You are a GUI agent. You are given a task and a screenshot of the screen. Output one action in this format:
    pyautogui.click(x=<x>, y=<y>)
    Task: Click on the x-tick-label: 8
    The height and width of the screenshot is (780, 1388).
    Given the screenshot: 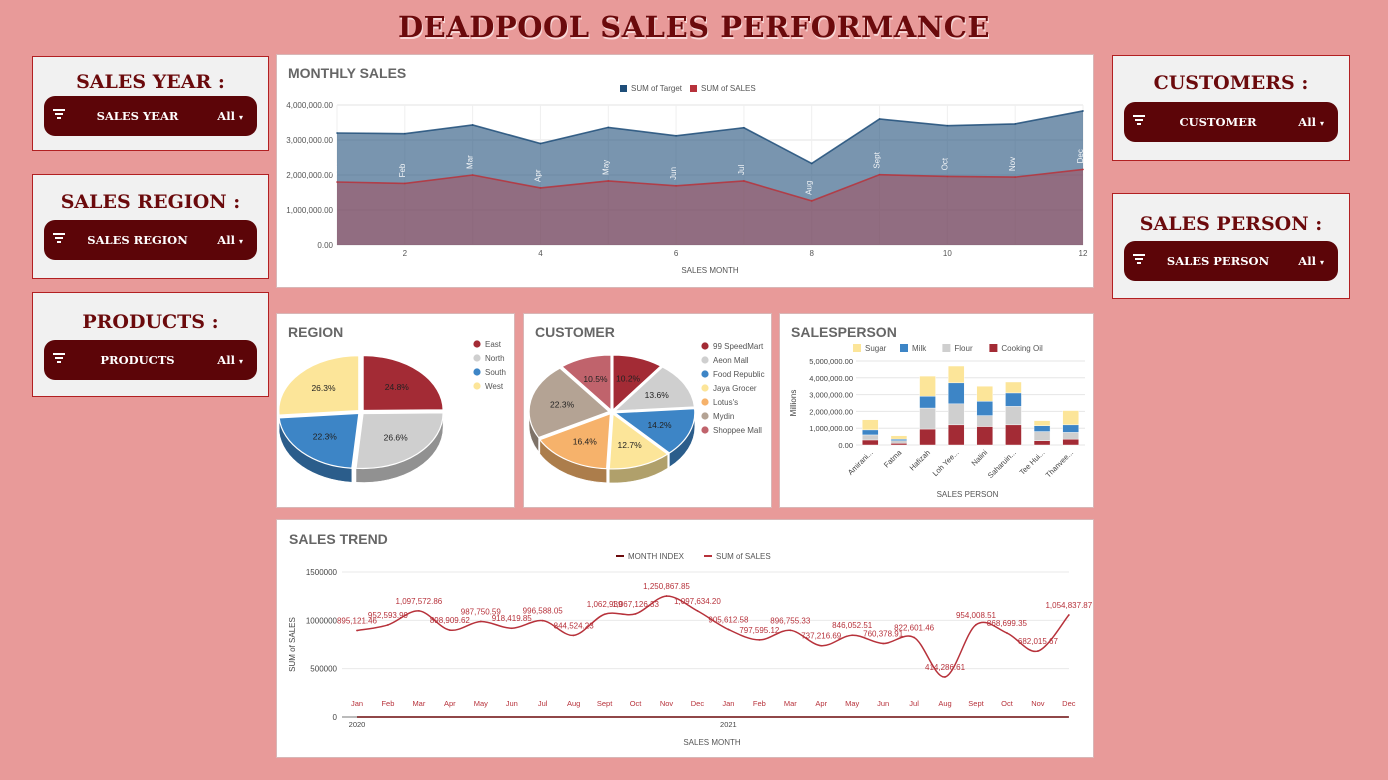 What is the action you would take?
    pyautogui.click(x=812, y=253)
    